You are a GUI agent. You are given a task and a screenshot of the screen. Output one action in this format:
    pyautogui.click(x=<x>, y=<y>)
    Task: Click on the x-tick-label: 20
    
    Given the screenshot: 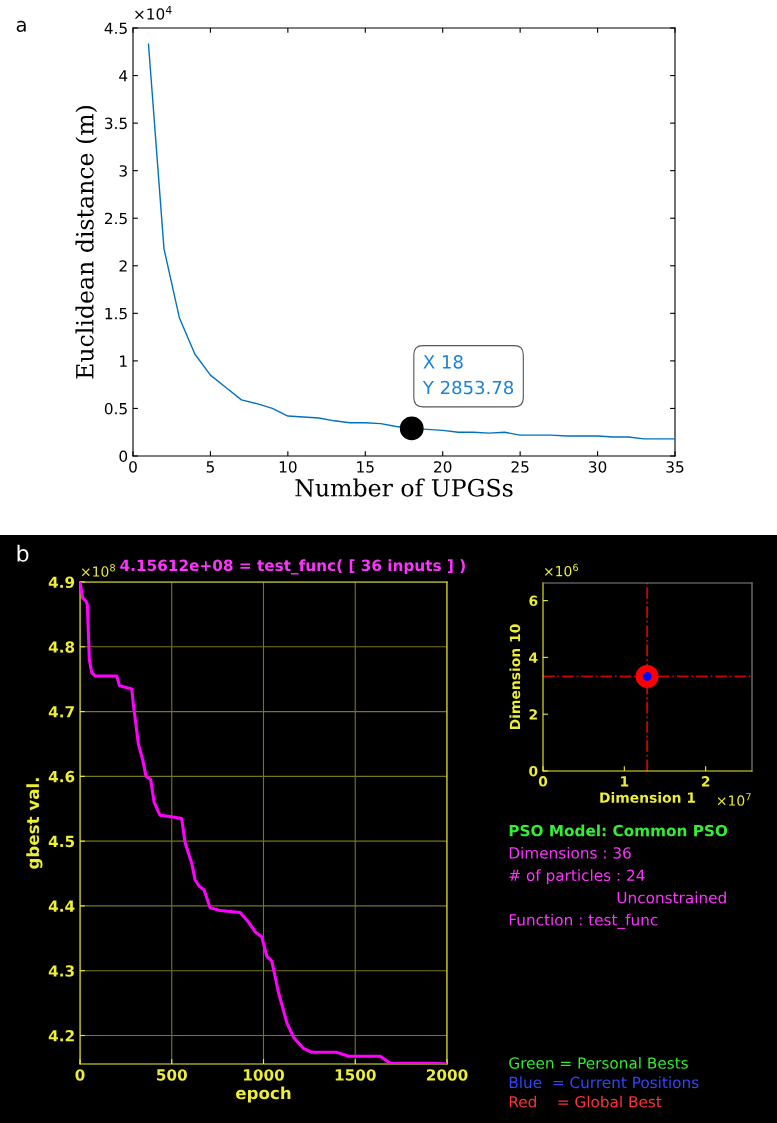 What is the action you would take?
    pyautogui.click(x=443, y=467)
    